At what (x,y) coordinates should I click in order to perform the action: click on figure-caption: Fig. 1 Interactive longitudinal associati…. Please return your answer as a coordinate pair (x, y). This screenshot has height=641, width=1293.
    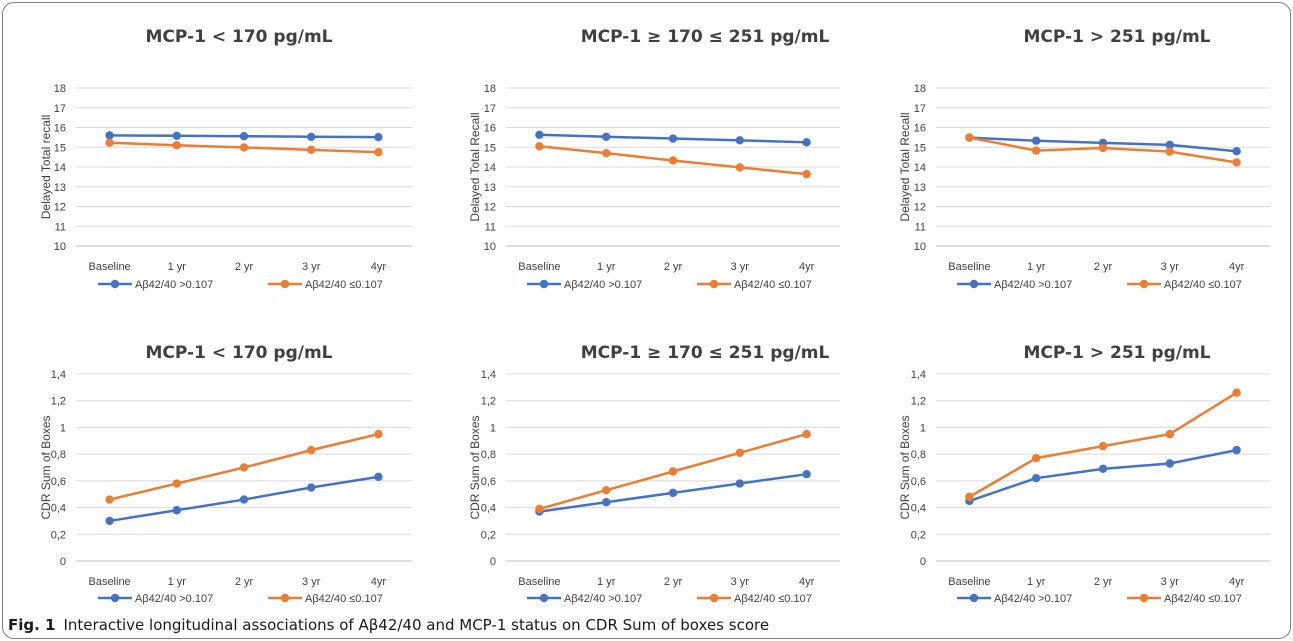
    Looking at the image, I should click on (388, 625).